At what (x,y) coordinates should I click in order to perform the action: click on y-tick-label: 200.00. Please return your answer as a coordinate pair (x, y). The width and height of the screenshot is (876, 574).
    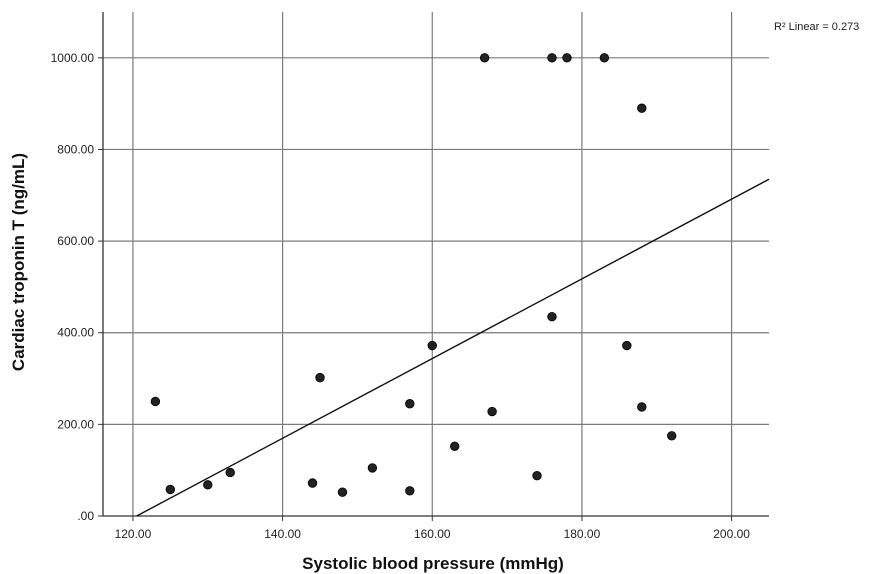
    Looking at the image, I should click on (75, 424).